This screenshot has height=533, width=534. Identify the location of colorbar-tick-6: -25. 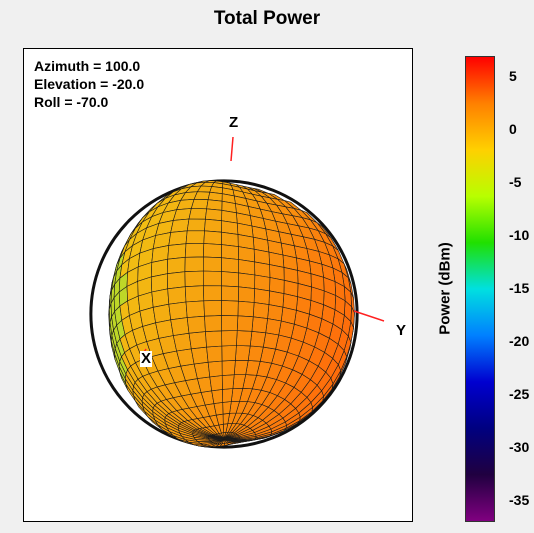
(519, 393).